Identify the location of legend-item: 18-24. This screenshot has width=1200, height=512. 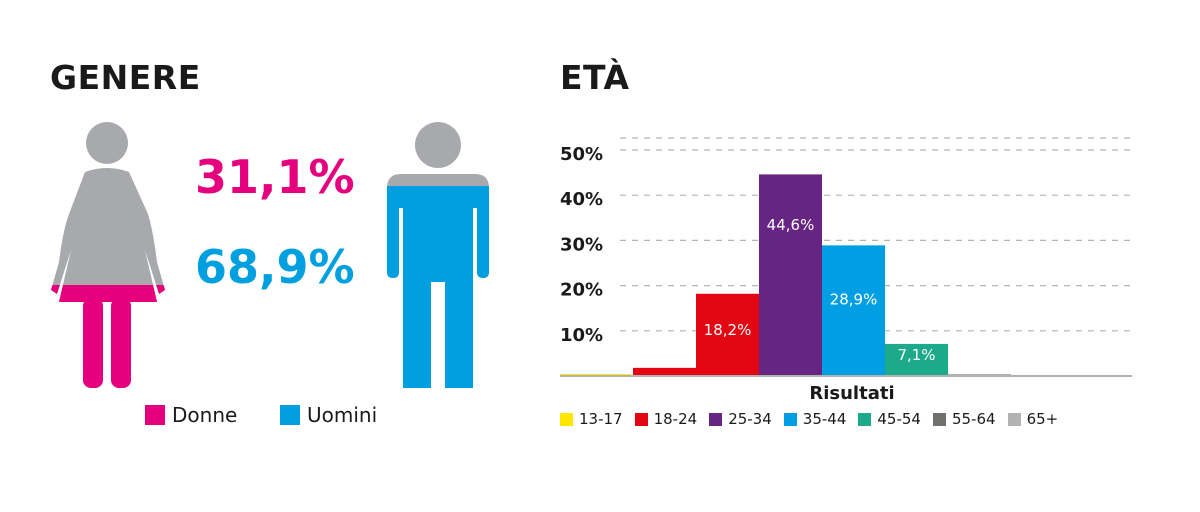
(666, 419).